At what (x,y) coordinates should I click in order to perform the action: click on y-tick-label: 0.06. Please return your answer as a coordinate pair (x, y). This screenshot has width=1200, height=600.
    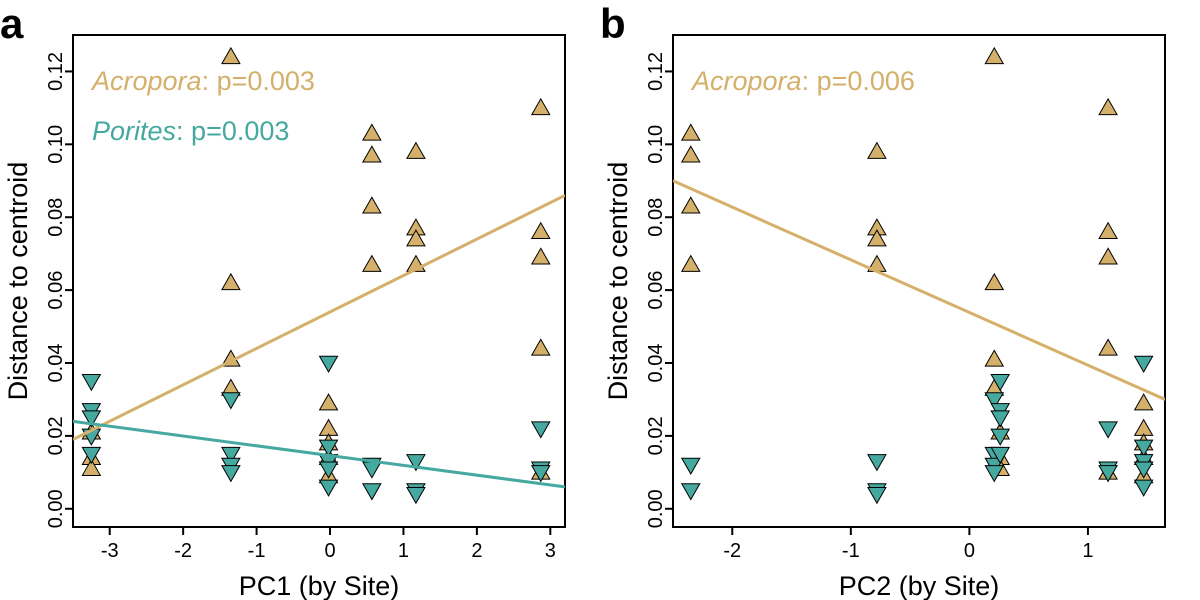
    Looking at the image, I should click on (56, 290).